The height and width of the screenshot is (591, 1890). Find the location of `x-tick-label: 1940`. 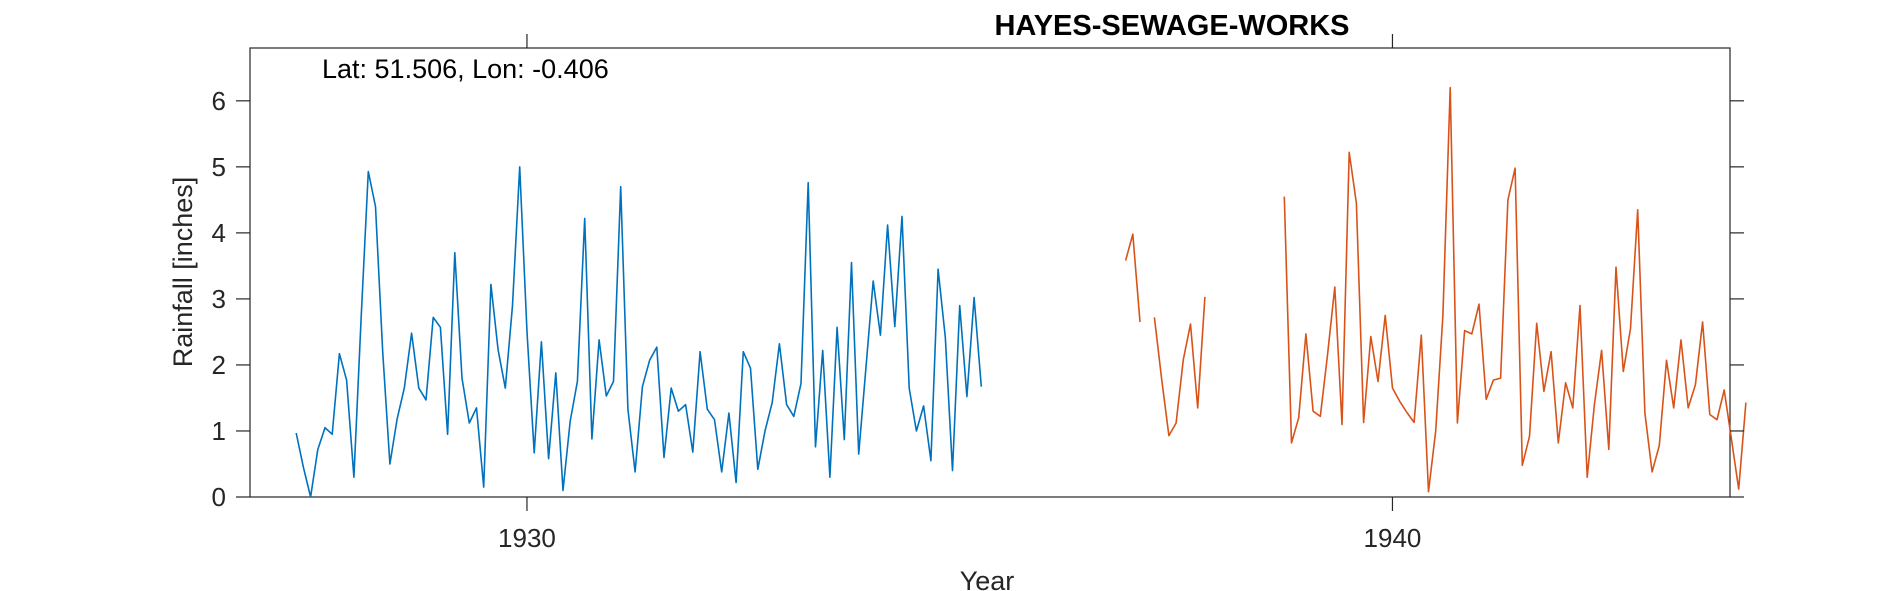

x-tick-label: 1940 is located at coordinates (1393, 538).